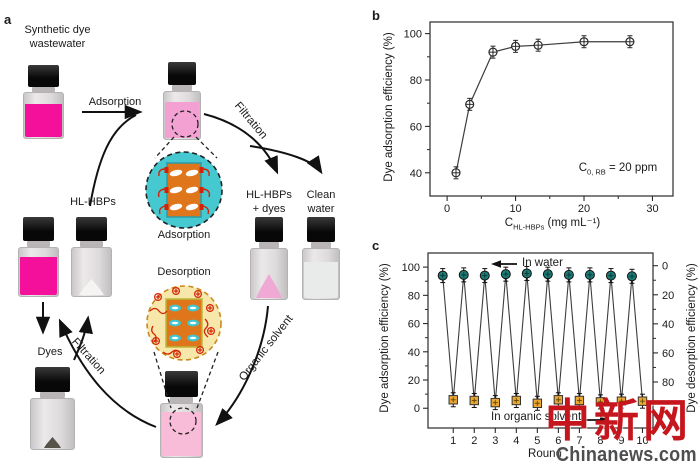 Image resolution: width=700 pixels, height=471 pixels. I want to click on note-in-organic-solvent: In organic solvent, so click(536, 417).